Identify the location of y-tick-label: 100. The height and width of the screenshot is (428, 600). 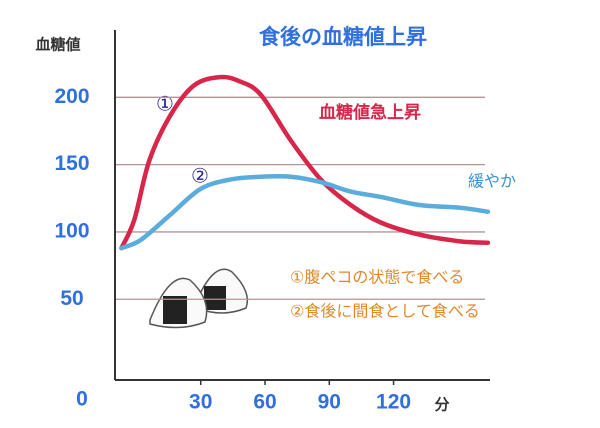
(71, 230).